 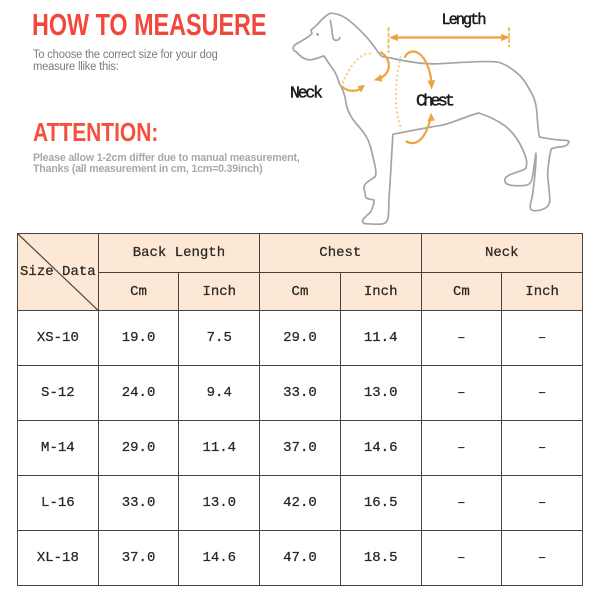 What do you see at coordinates (464, 20) in the screenshot?
I see `svg-text: Length` at bounding box center [464, 20].